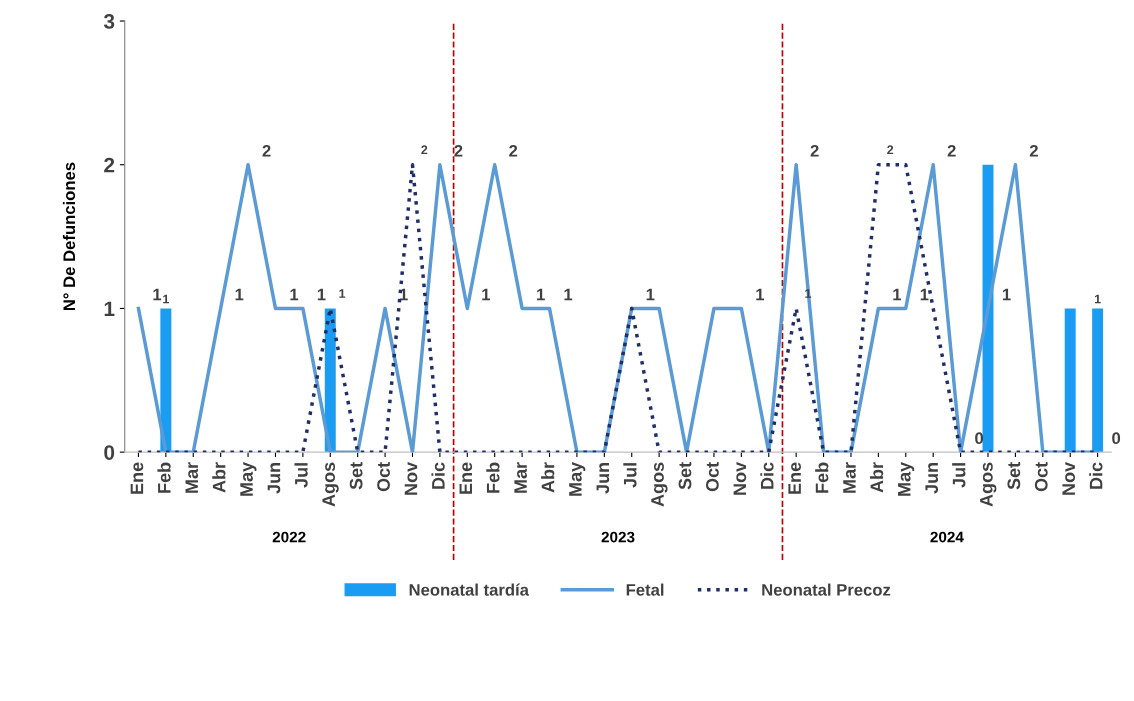  What do you see at coordinates (947, 537) in the screenshot?
I see `text: 2024` at bounding box center [947, 537].